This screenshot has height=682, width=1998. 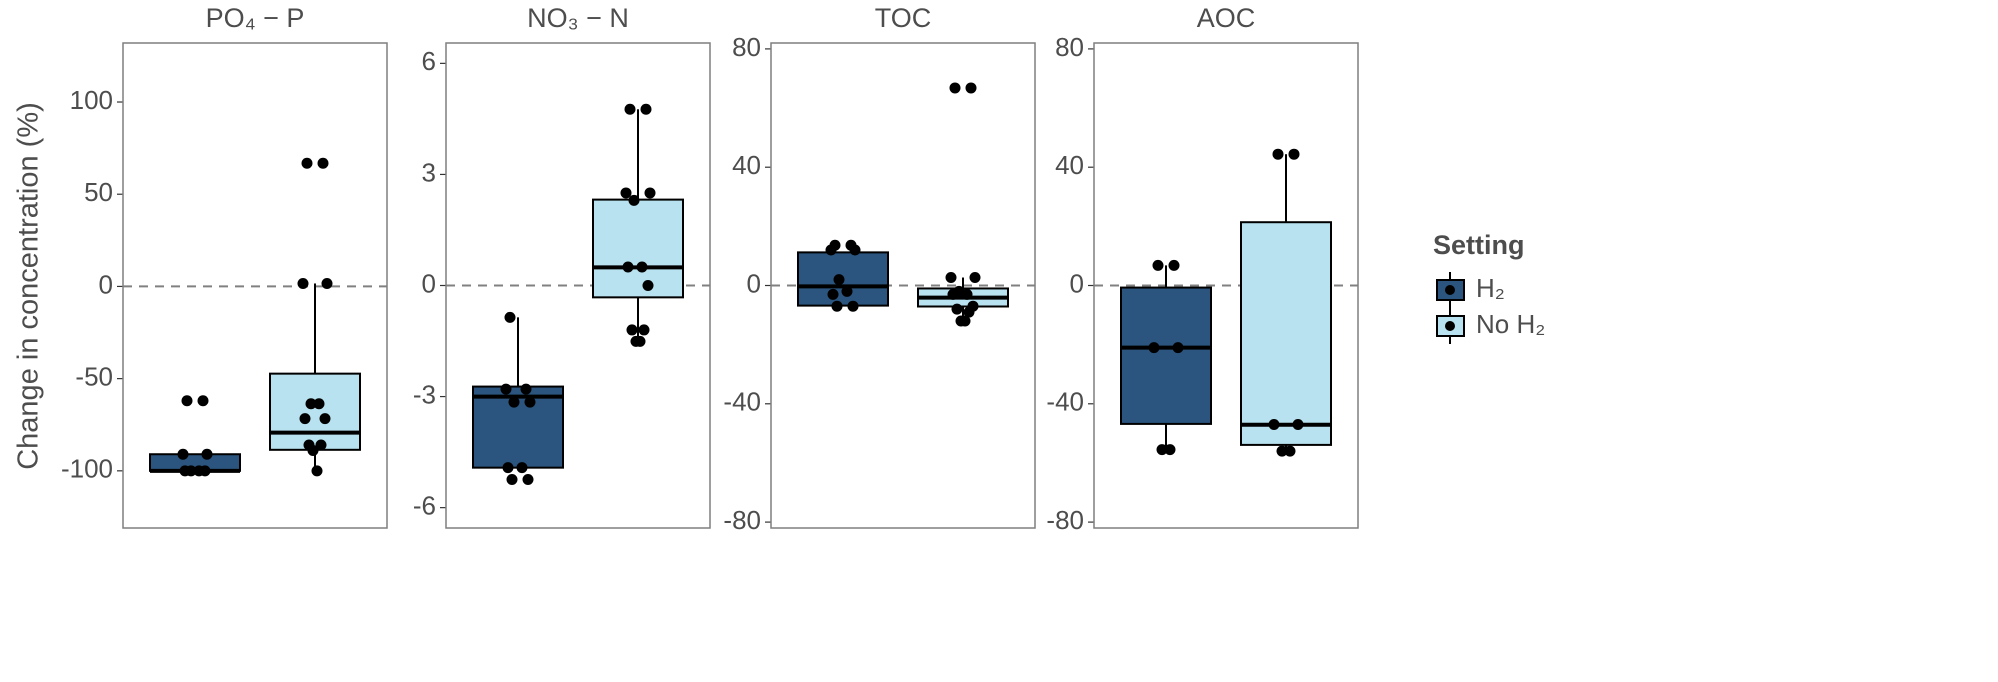 I want to click on y-tick-label: 100, so click(x=91, y=100).